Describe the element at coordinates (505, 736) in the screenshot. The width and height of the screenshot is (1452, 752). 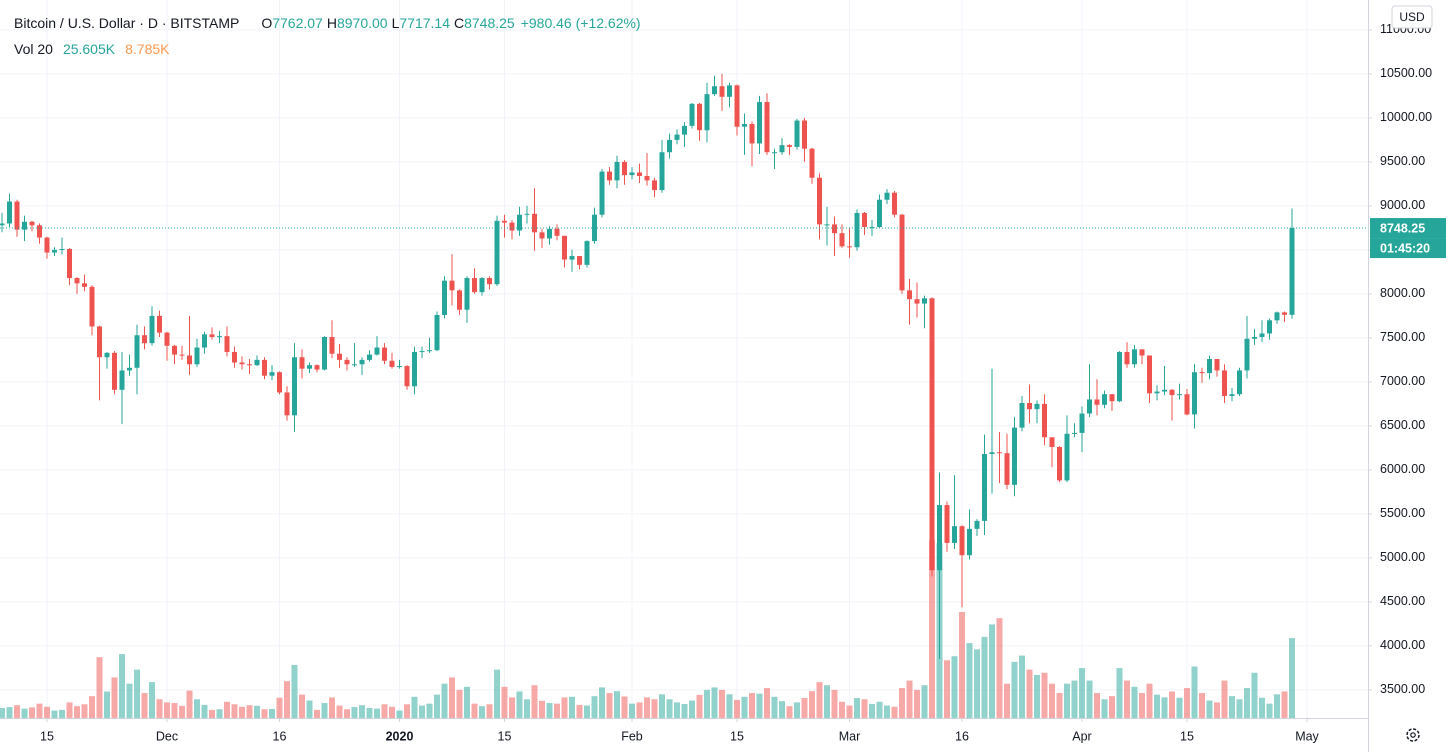
I see `x-tick-label: 15` at that location.